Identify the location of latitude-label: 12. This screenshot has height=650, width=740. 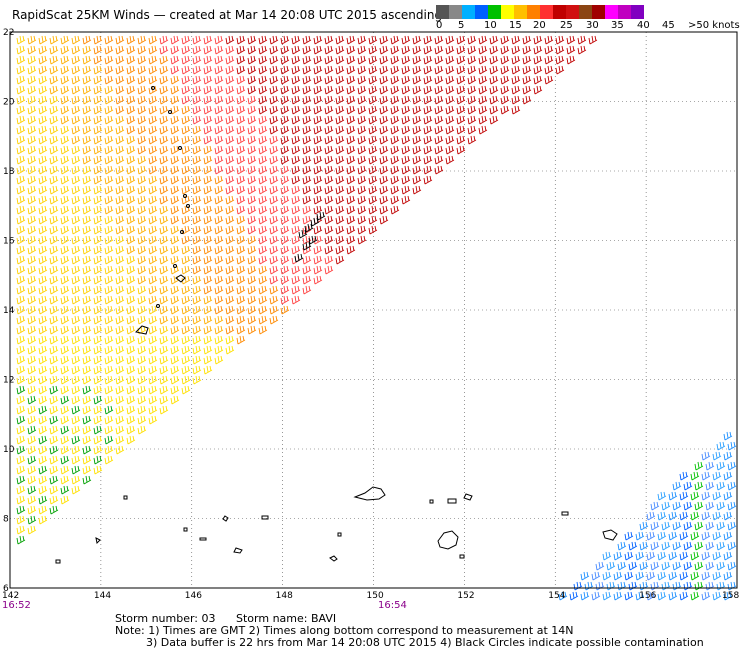
(8, 381).